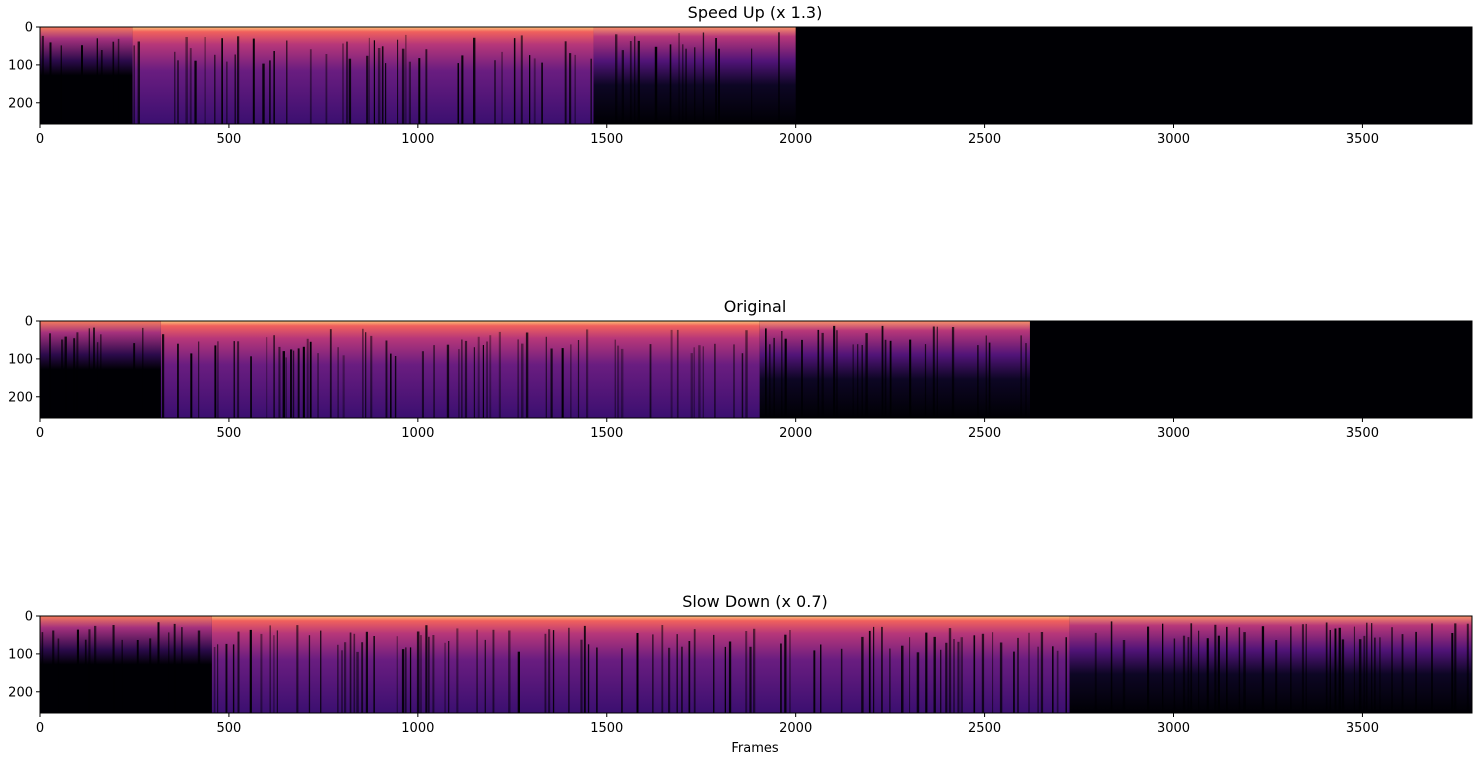 The height and width of the screenshot is (757, 1475). I want to click on x-tick-label: 2500, so click(984, 433).